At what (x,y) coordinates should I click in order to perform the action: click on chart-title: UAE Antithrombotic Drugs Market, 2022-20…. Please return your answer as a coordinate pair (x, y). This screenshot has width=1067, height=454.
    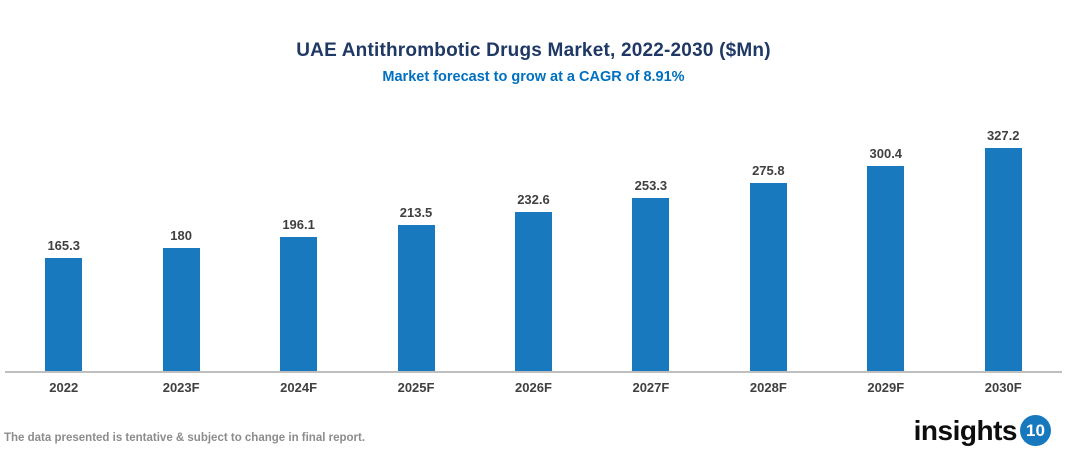
    Looking at the image, I should click on (533, 50).